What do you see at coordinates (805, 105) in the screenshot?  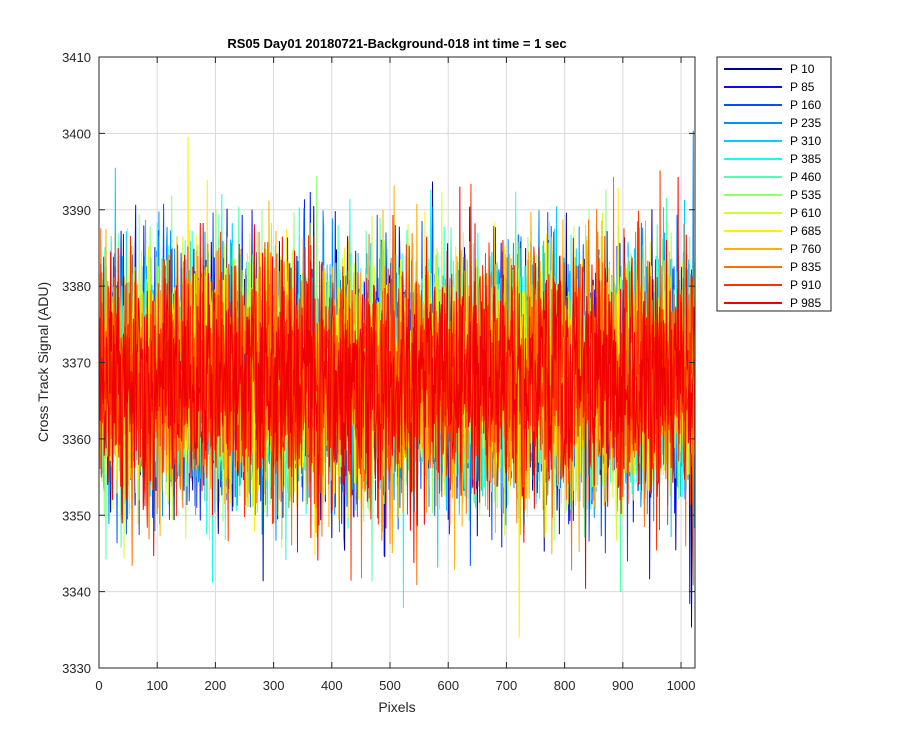 I see `legend-entry-label: P 160` at bounding box center [805, 105].